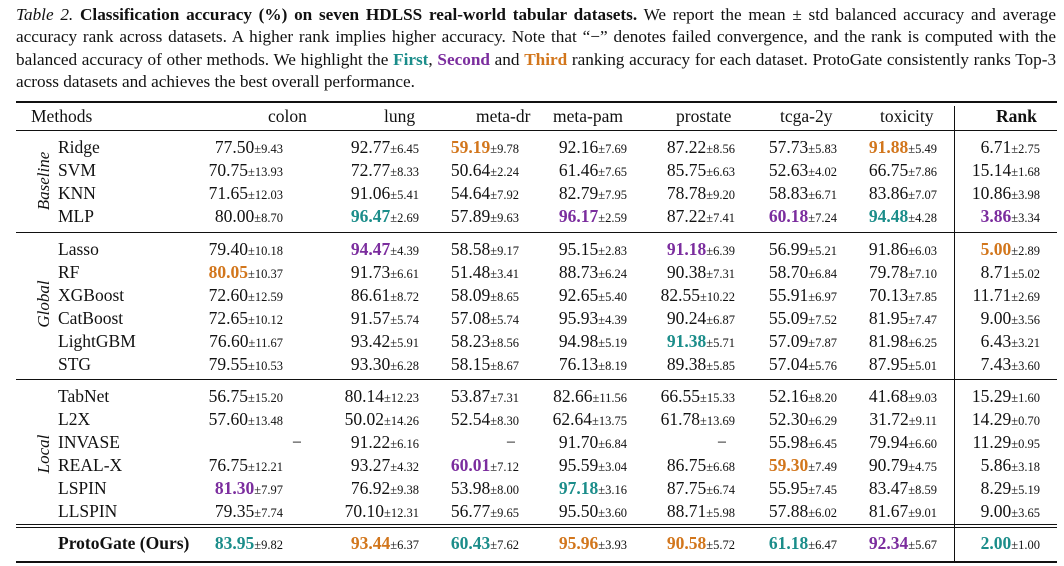 This screenshot has width=1064, height=566. What do you see at coordinates (400, 116) in the screenshot?
I see `header-lung: lung` at bounding box center [400, 116].